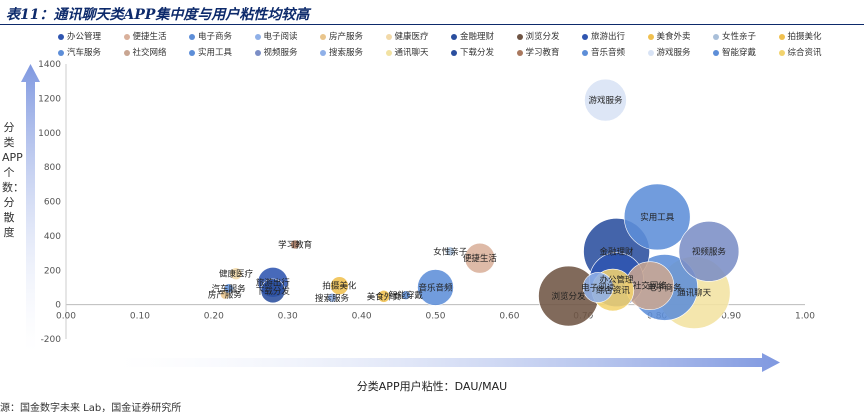 This screenshot has width=864, height=419. Describe the element at coordinates (362, 317) in the screenshot. I see `x-tick-label: 0.40` at that location.